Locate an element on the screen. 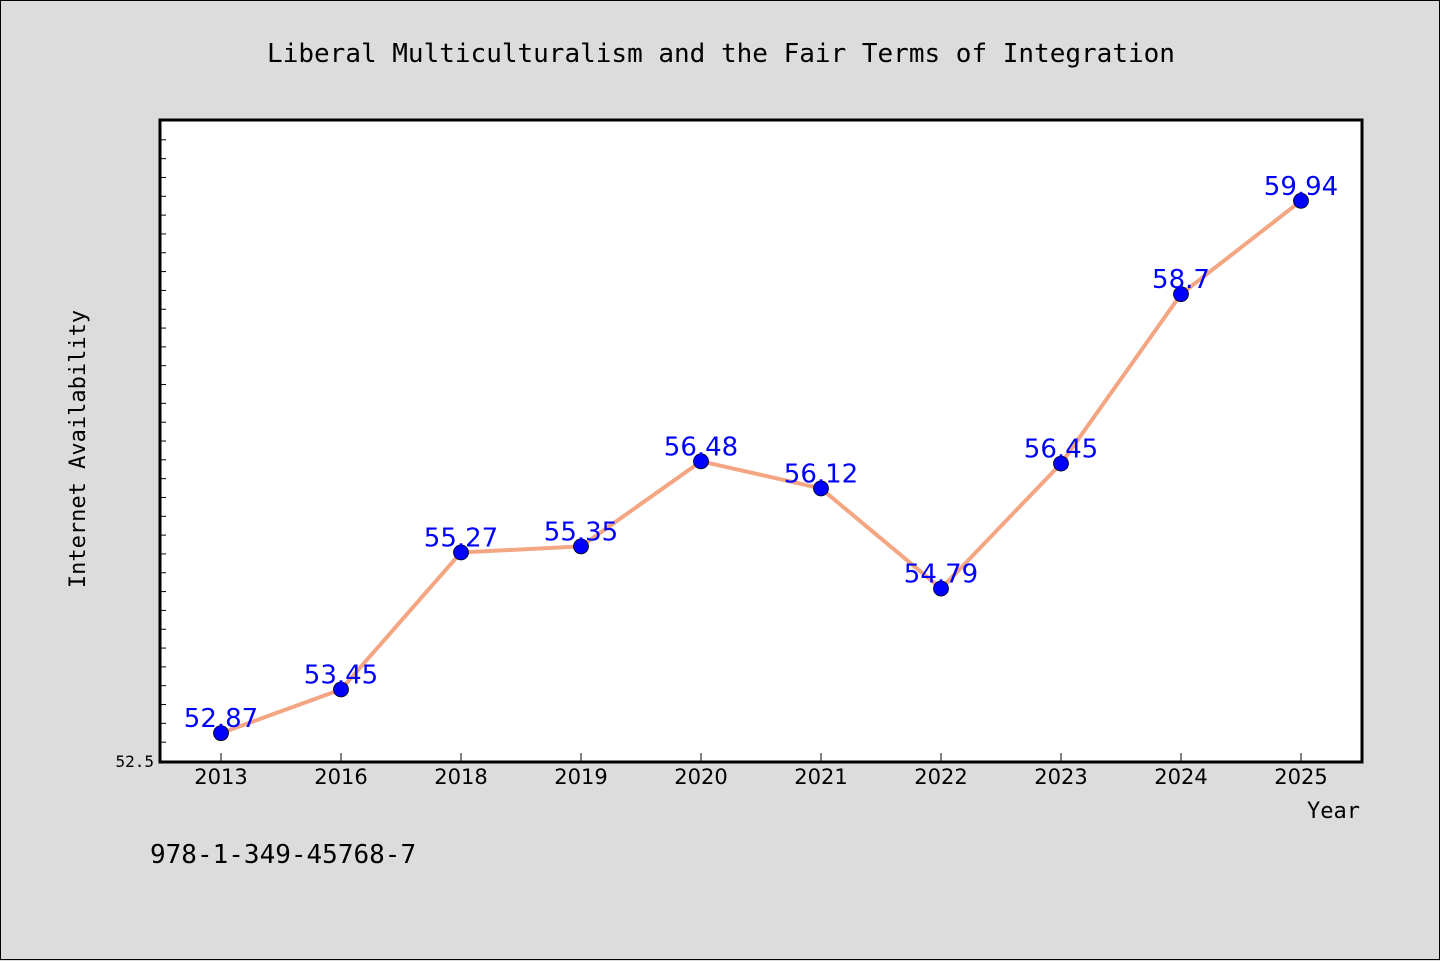 The height and width of the screenshot is (961, 1440). y-tick-label: 52.5 is located at coordinates (134, 761).